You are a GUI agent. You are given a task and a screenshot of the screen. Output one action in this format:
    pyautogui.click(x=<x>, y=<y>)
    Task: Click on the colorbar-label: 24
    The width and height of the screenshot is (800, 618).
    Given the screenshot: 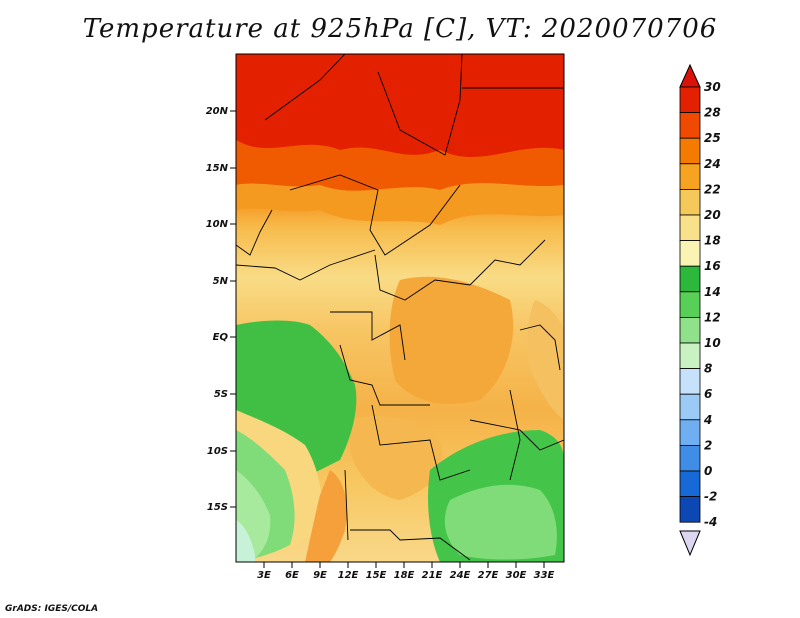 What is the action you would take?
    pyautogui.click(x=712, y=164)
    